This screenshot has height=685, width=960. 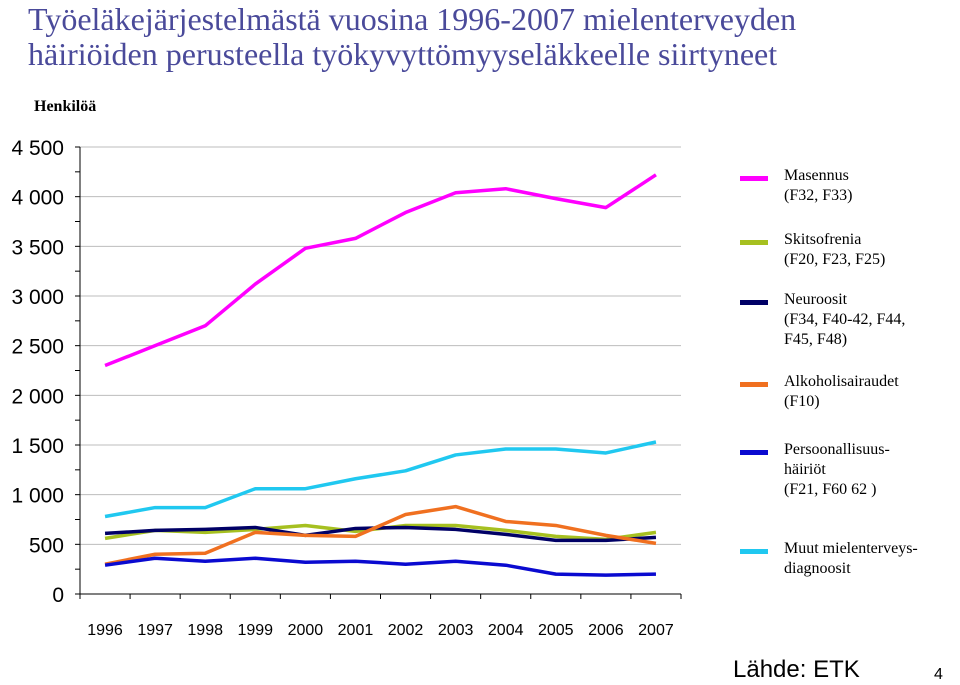 What do you see at coordinates (845, 319) in the screenshot?
I see `legend-label-2: Neuroosit (F34, F40-42, F44, F45, F48)` at bounding box center [845, 319].